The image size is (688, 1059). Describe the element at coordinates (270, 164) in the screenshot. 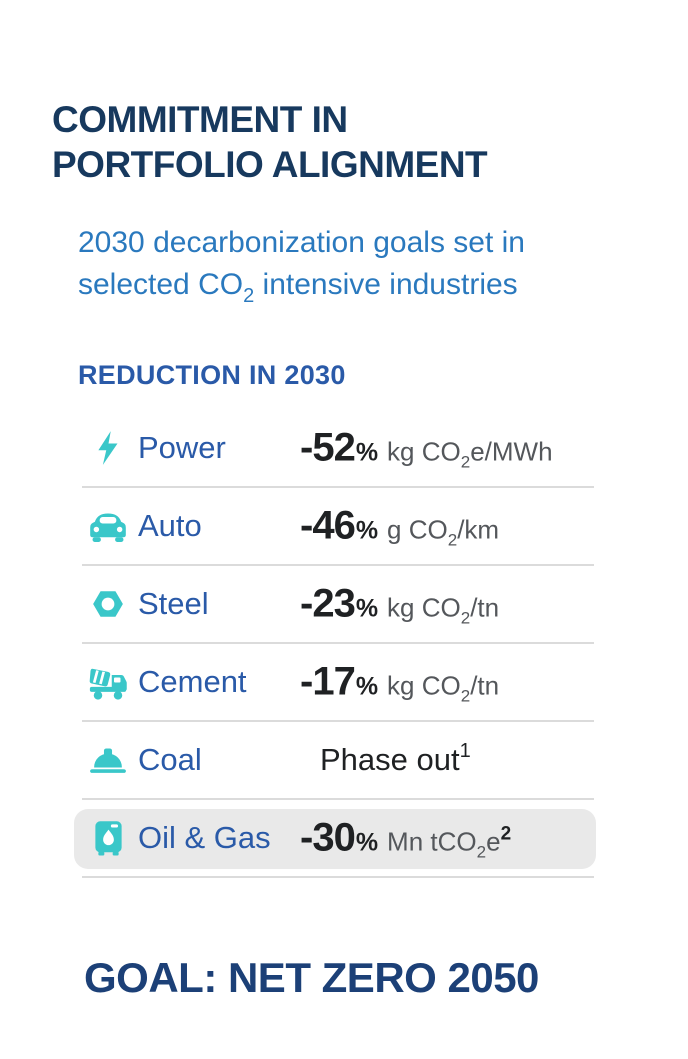

I see `page-title-line2: PORTFOLIO ALIGNMENT` at that location.